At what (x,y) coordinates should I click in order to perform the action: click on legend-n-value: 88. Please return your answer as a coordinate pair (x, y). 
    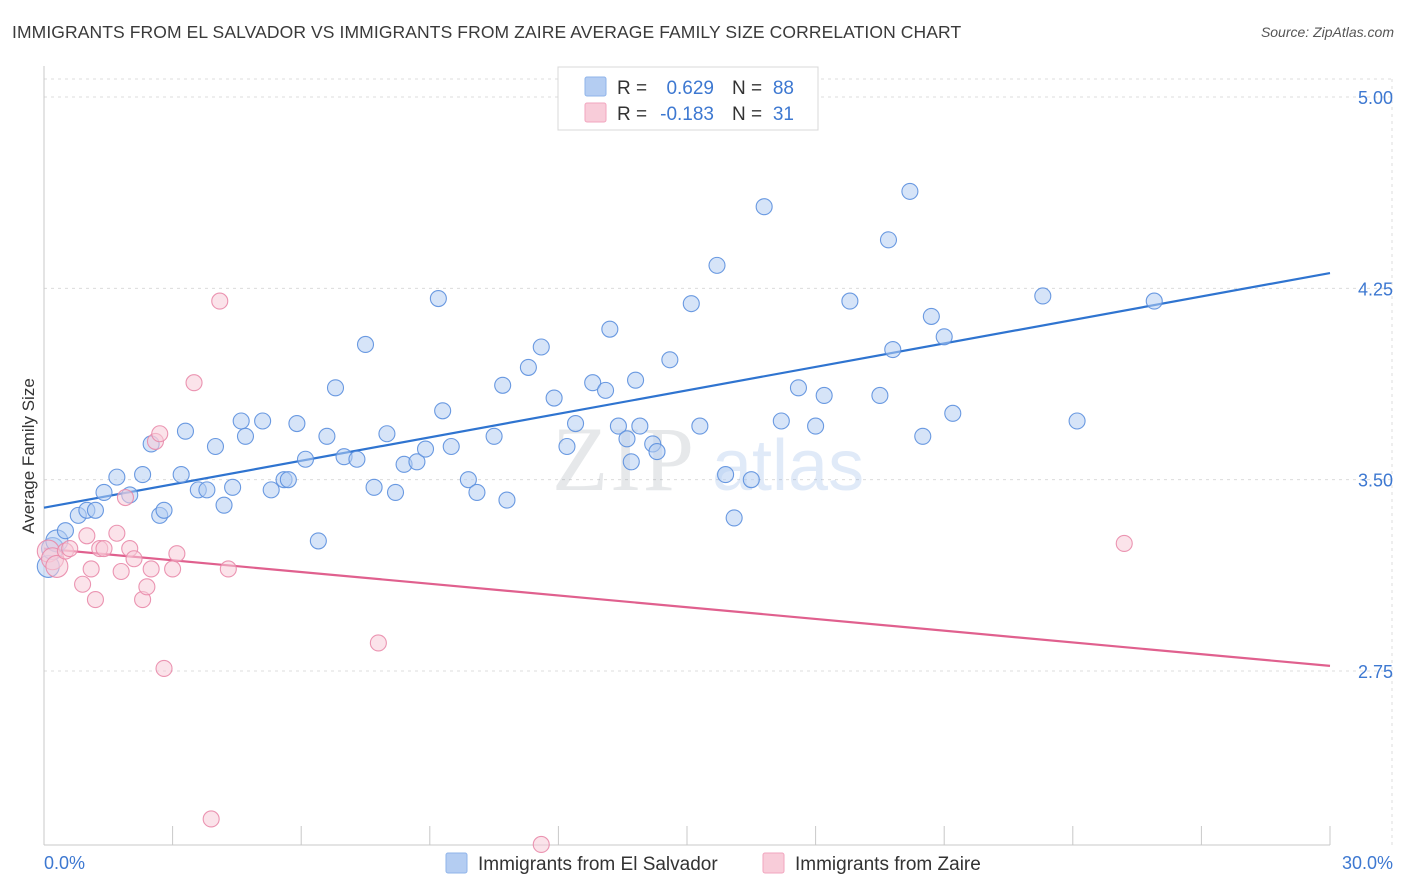
    Looking at the image, I should click on (783, 88).